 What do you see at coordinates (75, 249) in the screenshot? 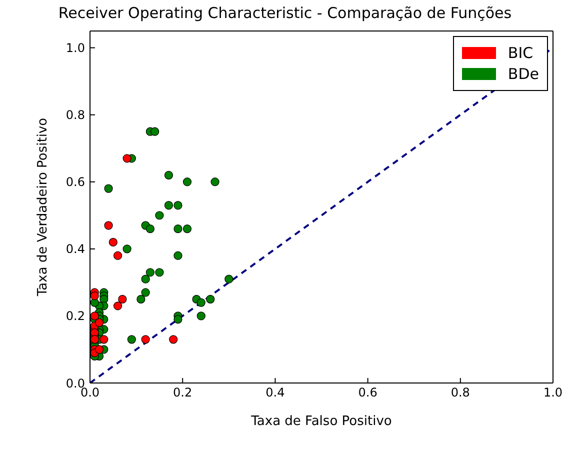
I see `y-tick-label: 0.4` at bounding box center [75, 249].